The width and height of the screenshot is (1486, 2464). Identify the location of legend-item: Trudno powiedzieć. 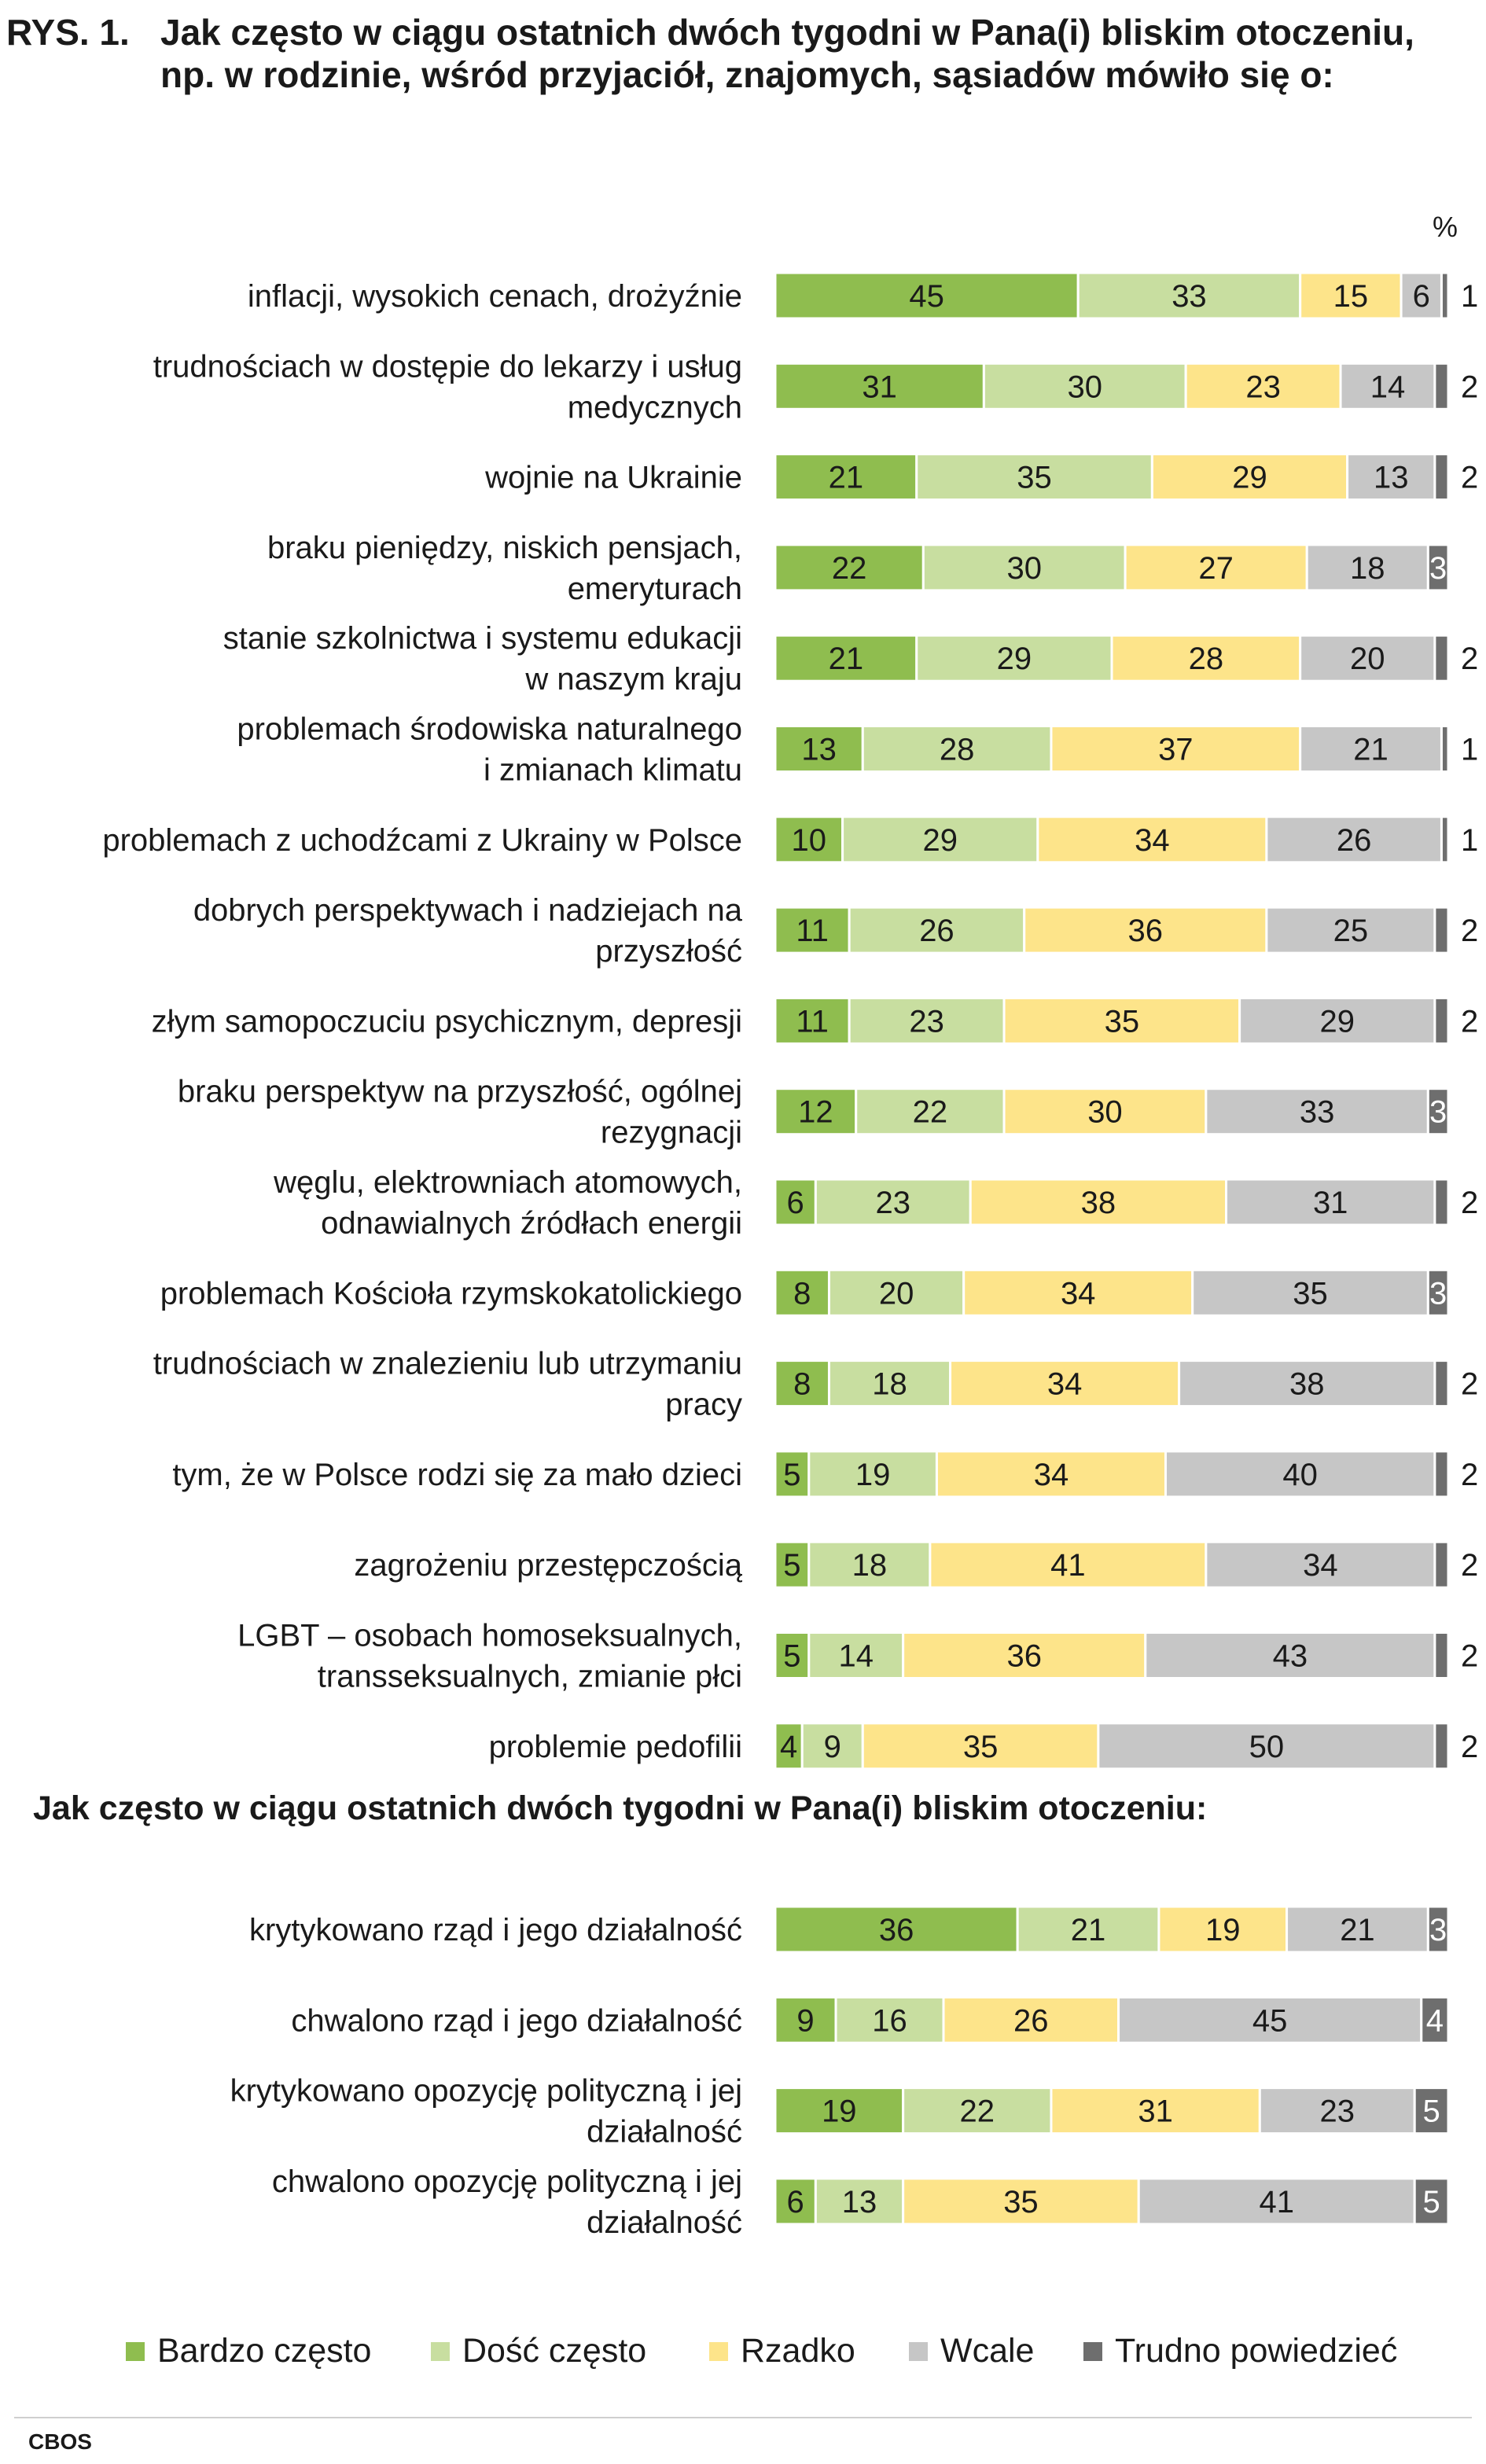
(1240, 2351).